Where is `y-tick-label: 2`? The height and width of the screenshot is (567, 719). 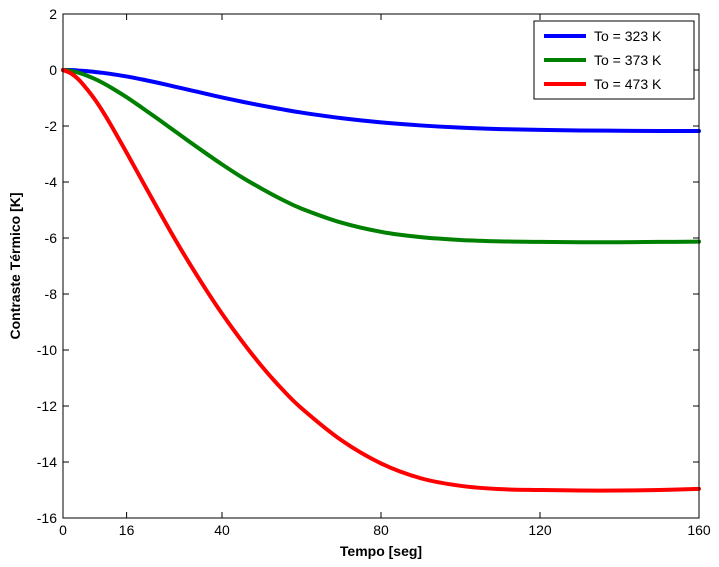 y-tick-label: 2 is located at coordinates (53, 14).